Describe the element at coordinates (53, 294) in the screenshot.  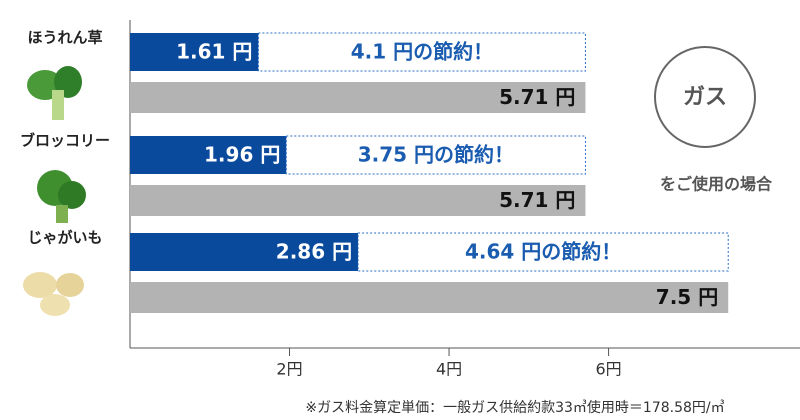
I see `potato-icon` at that location.